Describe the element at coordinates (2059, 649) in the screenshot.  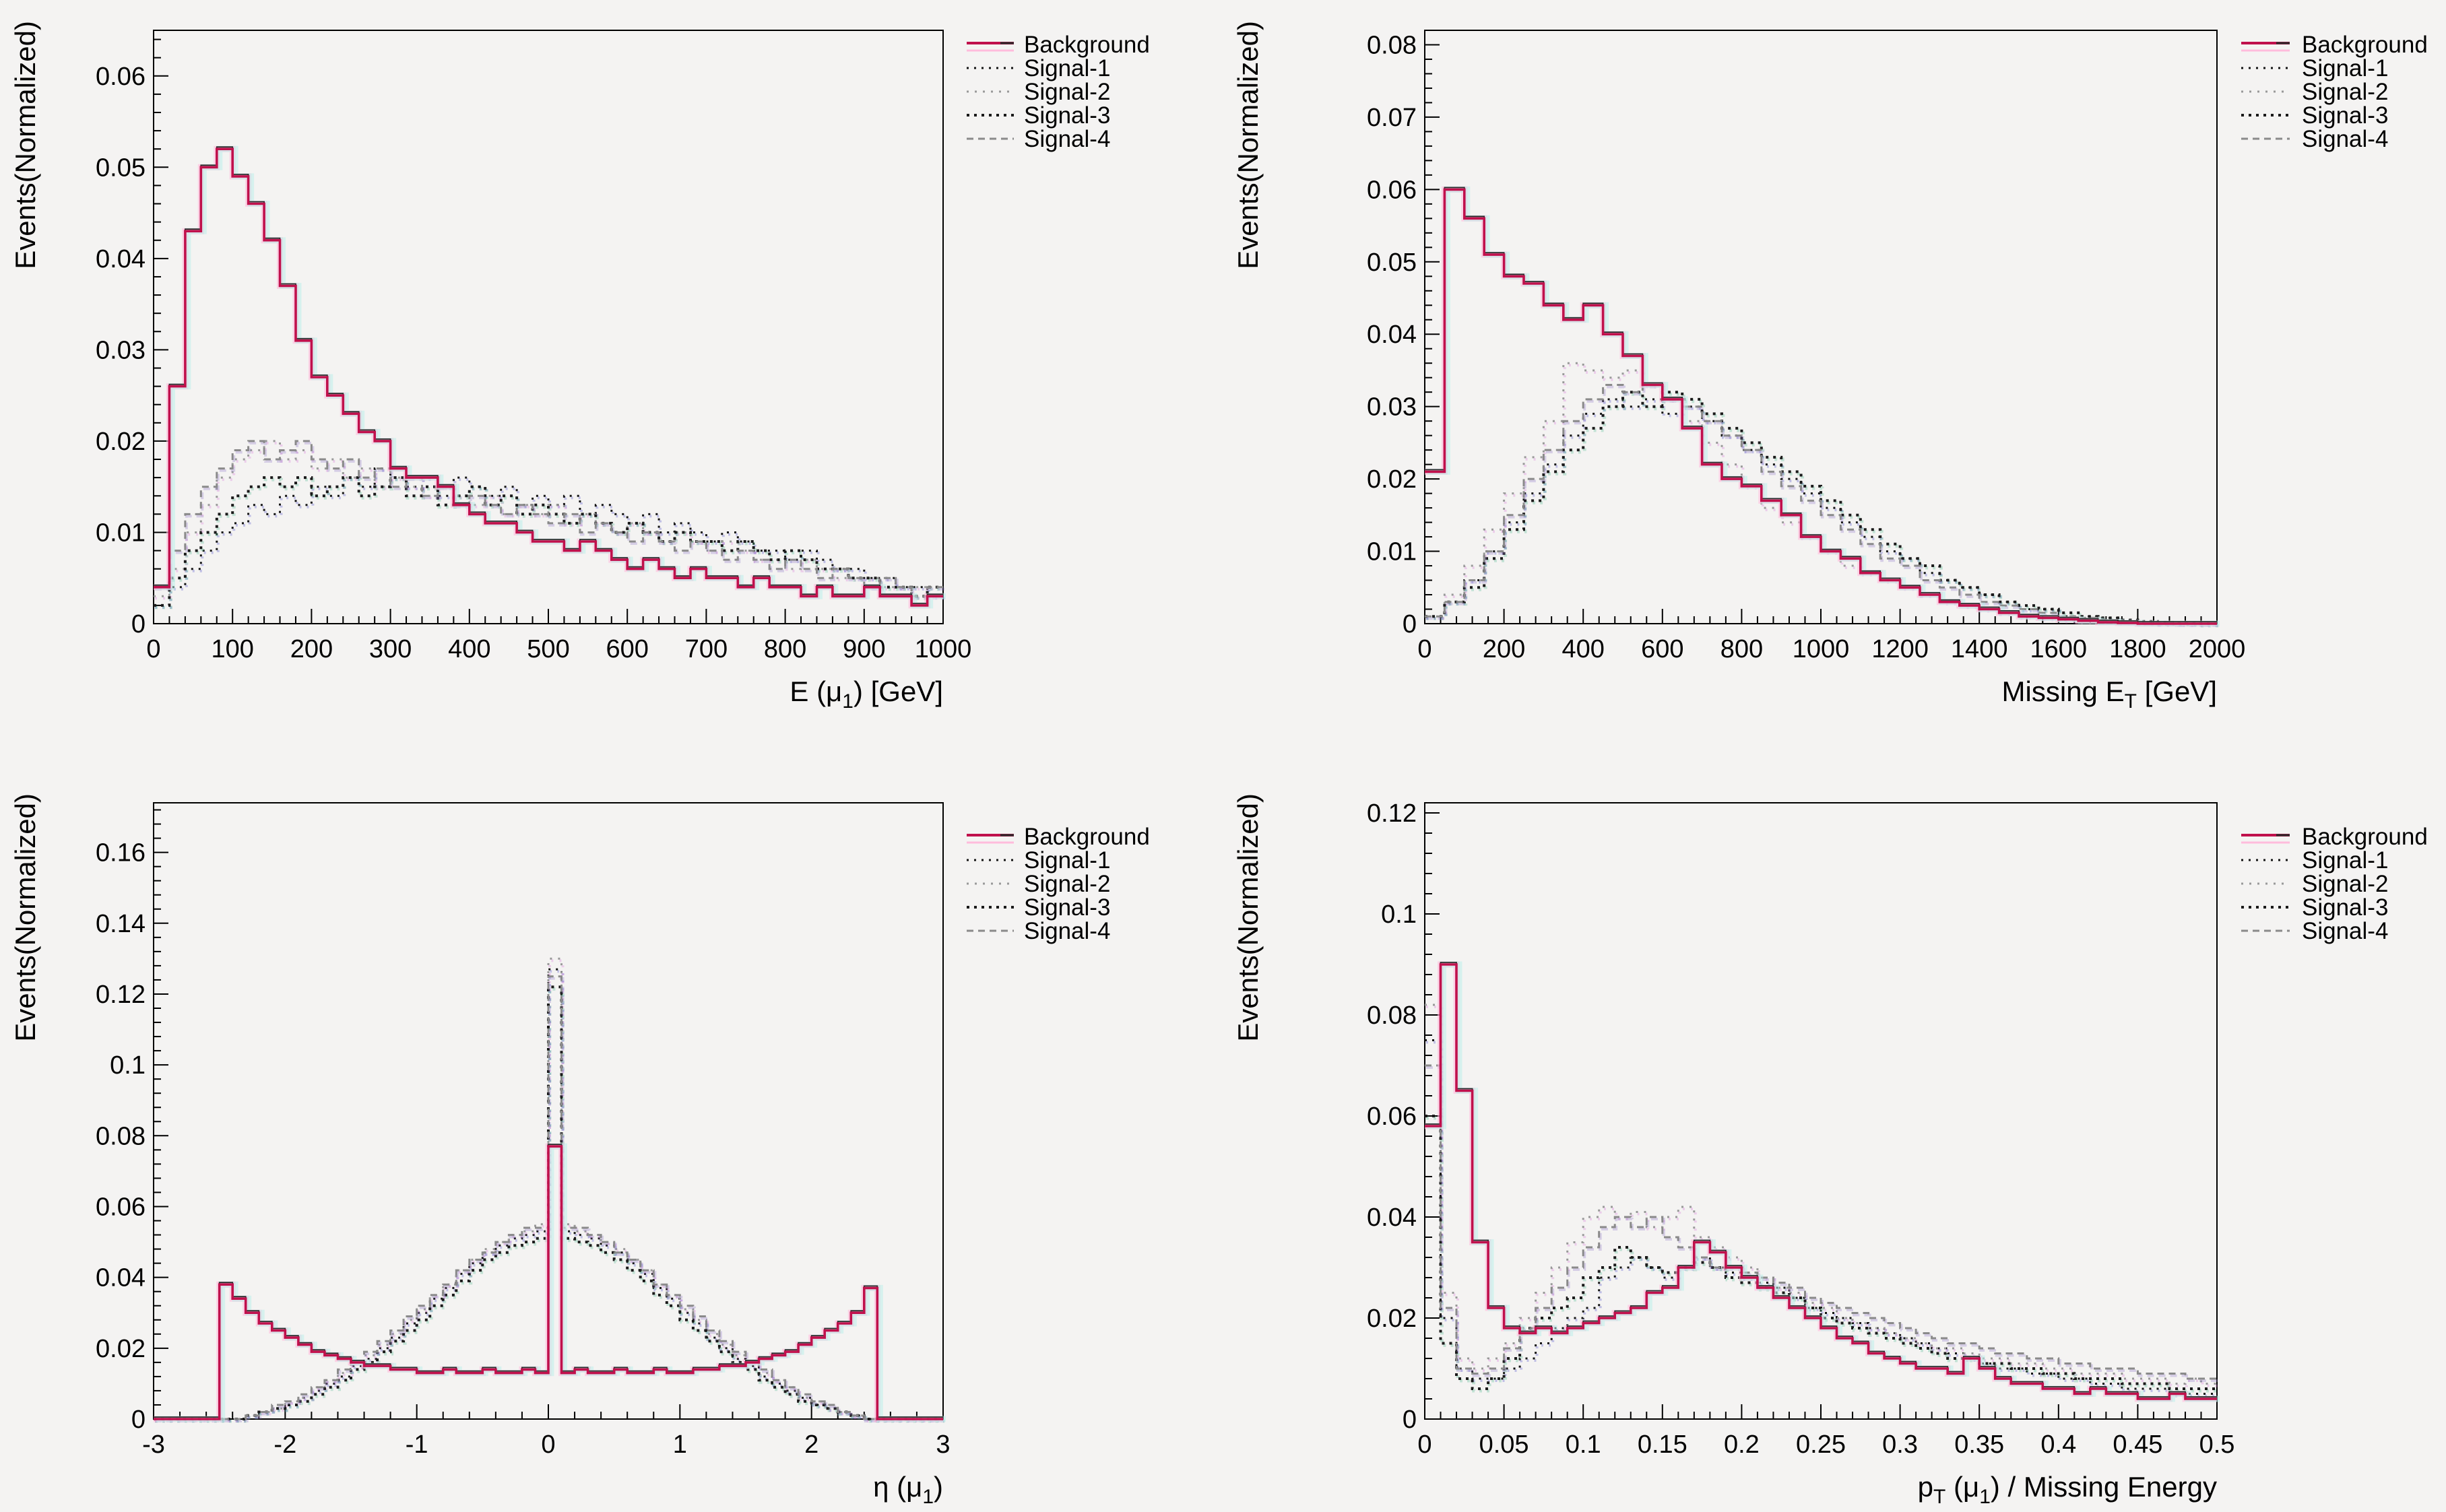
I see `x-tick-label: 1600` at that location.